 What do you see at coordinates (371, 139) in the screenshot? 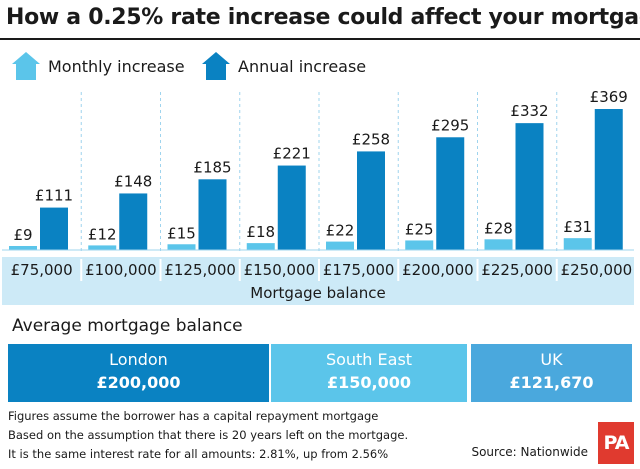
I see `annual-value-label: £258` at bounding box center [371, 139].